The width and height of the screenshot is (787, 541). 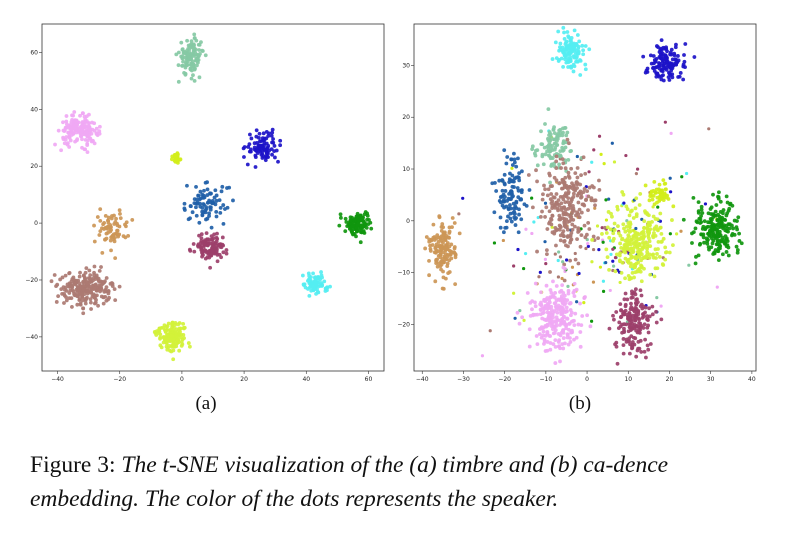 I want to click on x-tick-label: −10, so click(x=546, y=379).